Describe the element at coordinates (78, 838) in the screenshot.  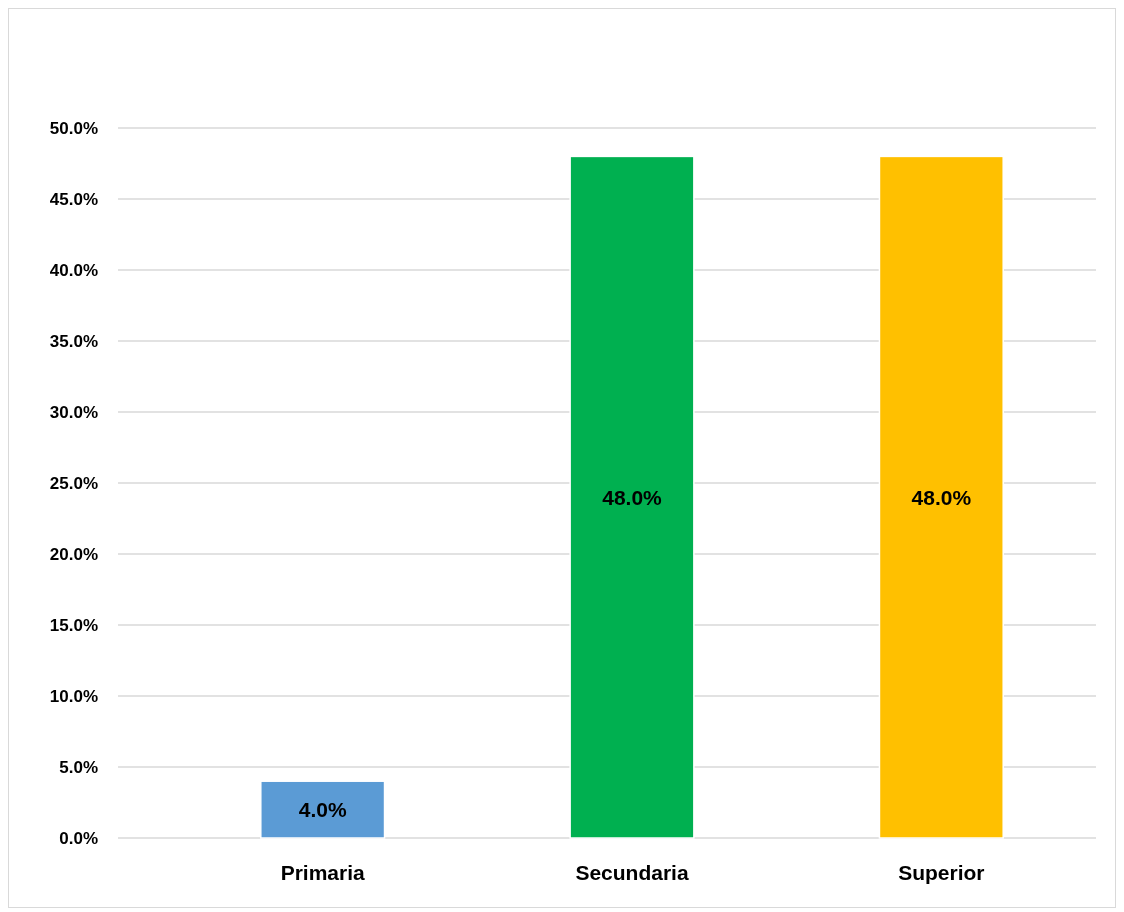
I see `y-tick-label: 0.0%` at that location.